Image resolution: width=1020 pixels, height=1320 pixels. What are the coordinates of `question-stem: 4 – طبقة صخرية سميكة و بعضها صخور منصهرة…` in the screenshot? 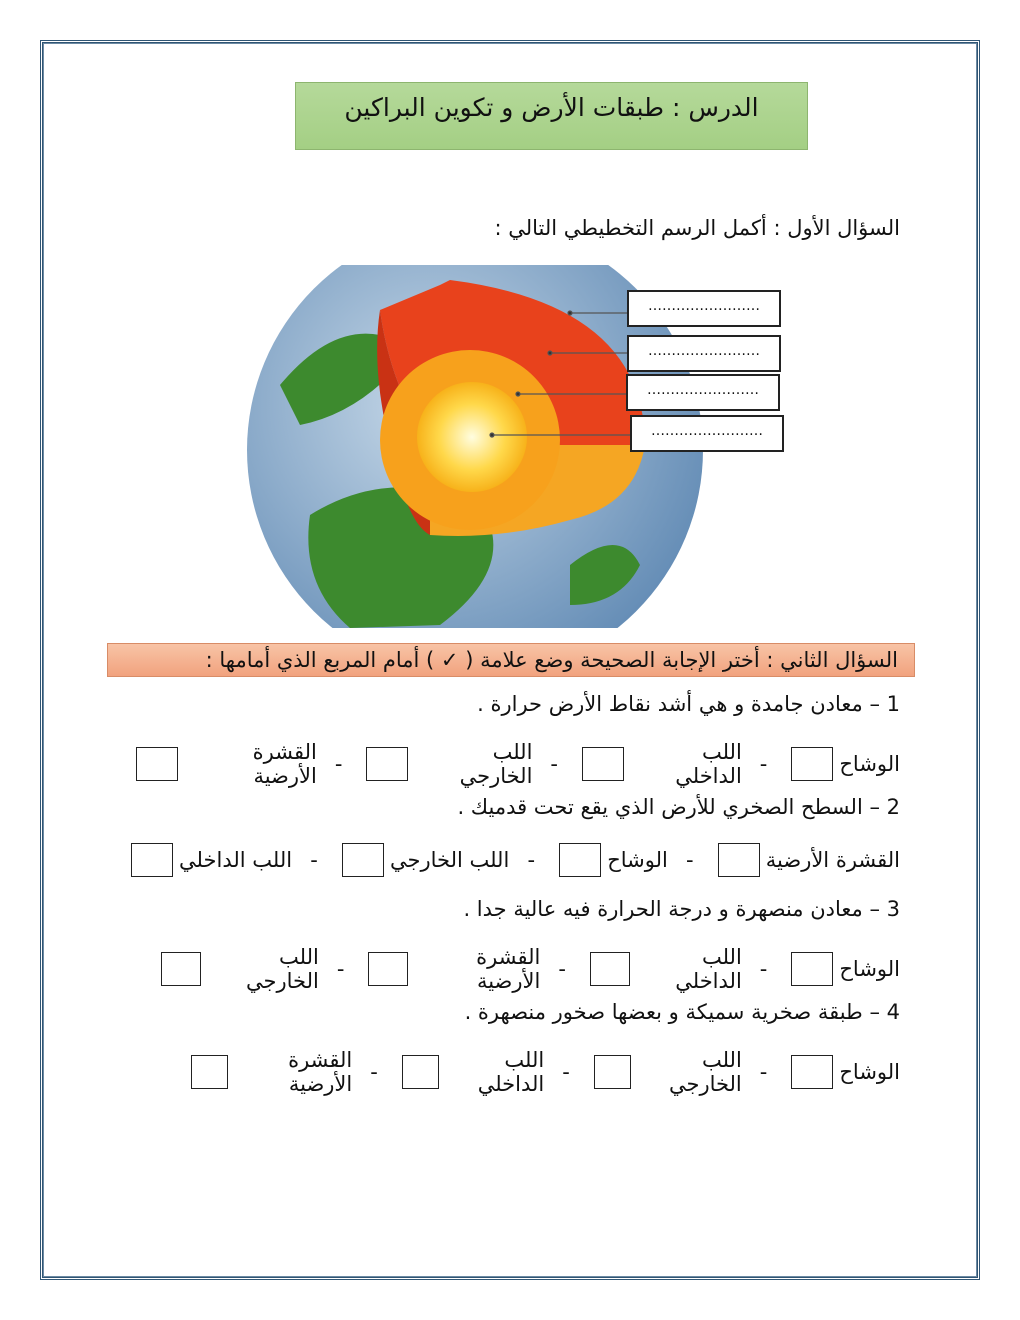 It's located at (682, 1012).